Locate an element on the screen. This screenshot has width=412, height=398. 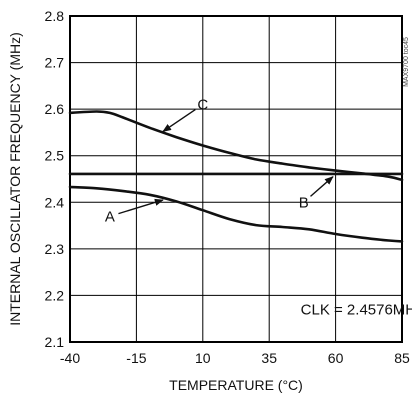
y-tick-label: 2.5 is located at coordinates (55, 156).